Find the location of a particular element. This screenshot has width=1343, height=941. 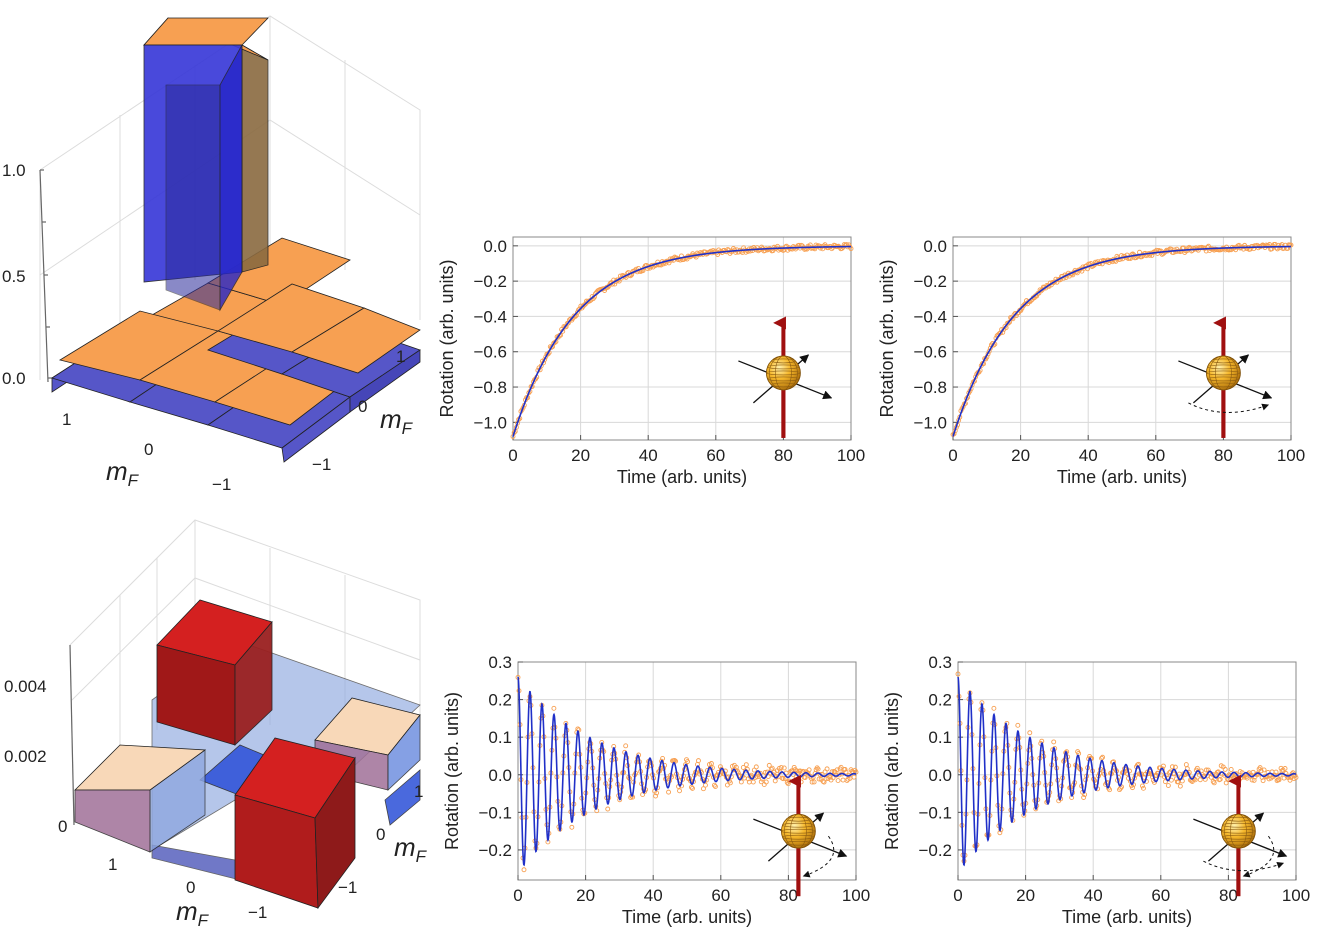

y-tick-label: 0.3 is located at coordinates (940, 662).